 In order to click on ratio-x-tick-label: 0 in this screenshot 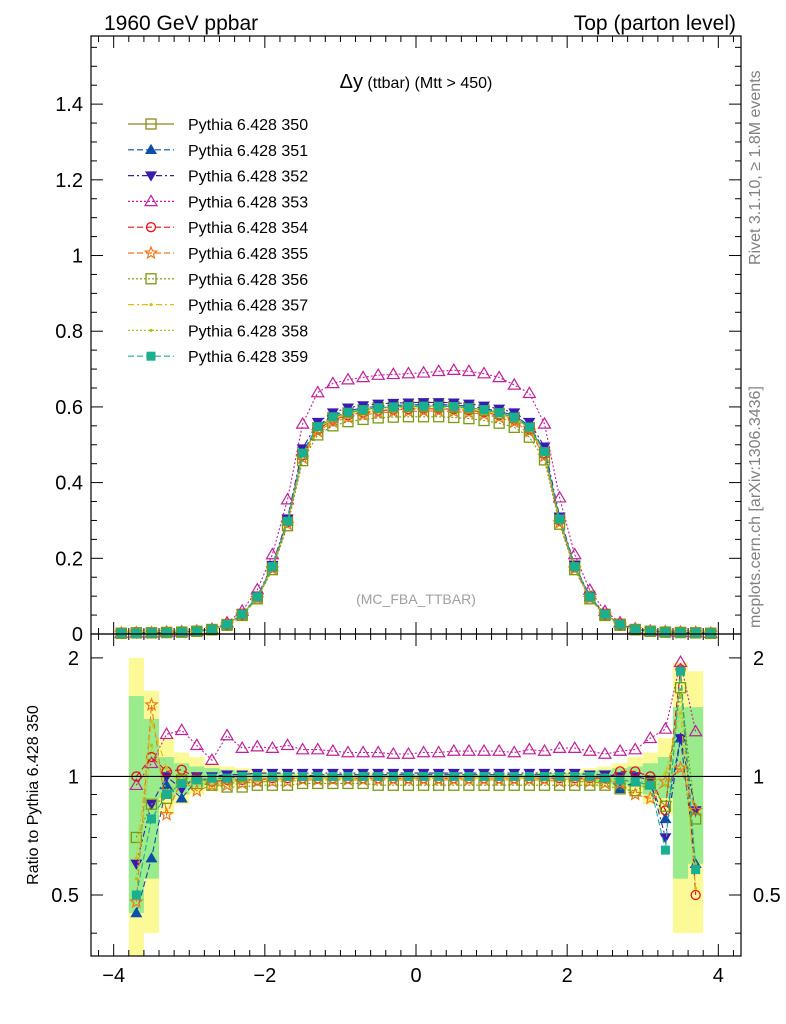, I will do `click(415, 976)`.